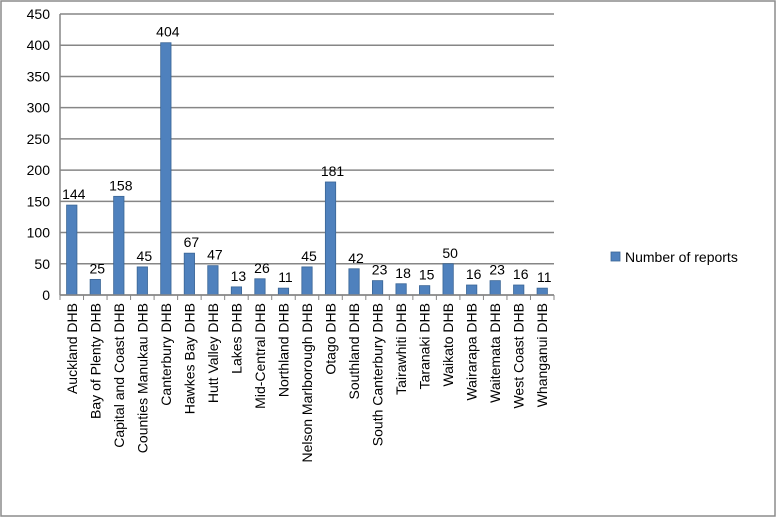 This screenshot has height=518, width=777. Describe the element at coordinates (39, 170) in the screenshot. I see `y-tick-label: 200` at that location.